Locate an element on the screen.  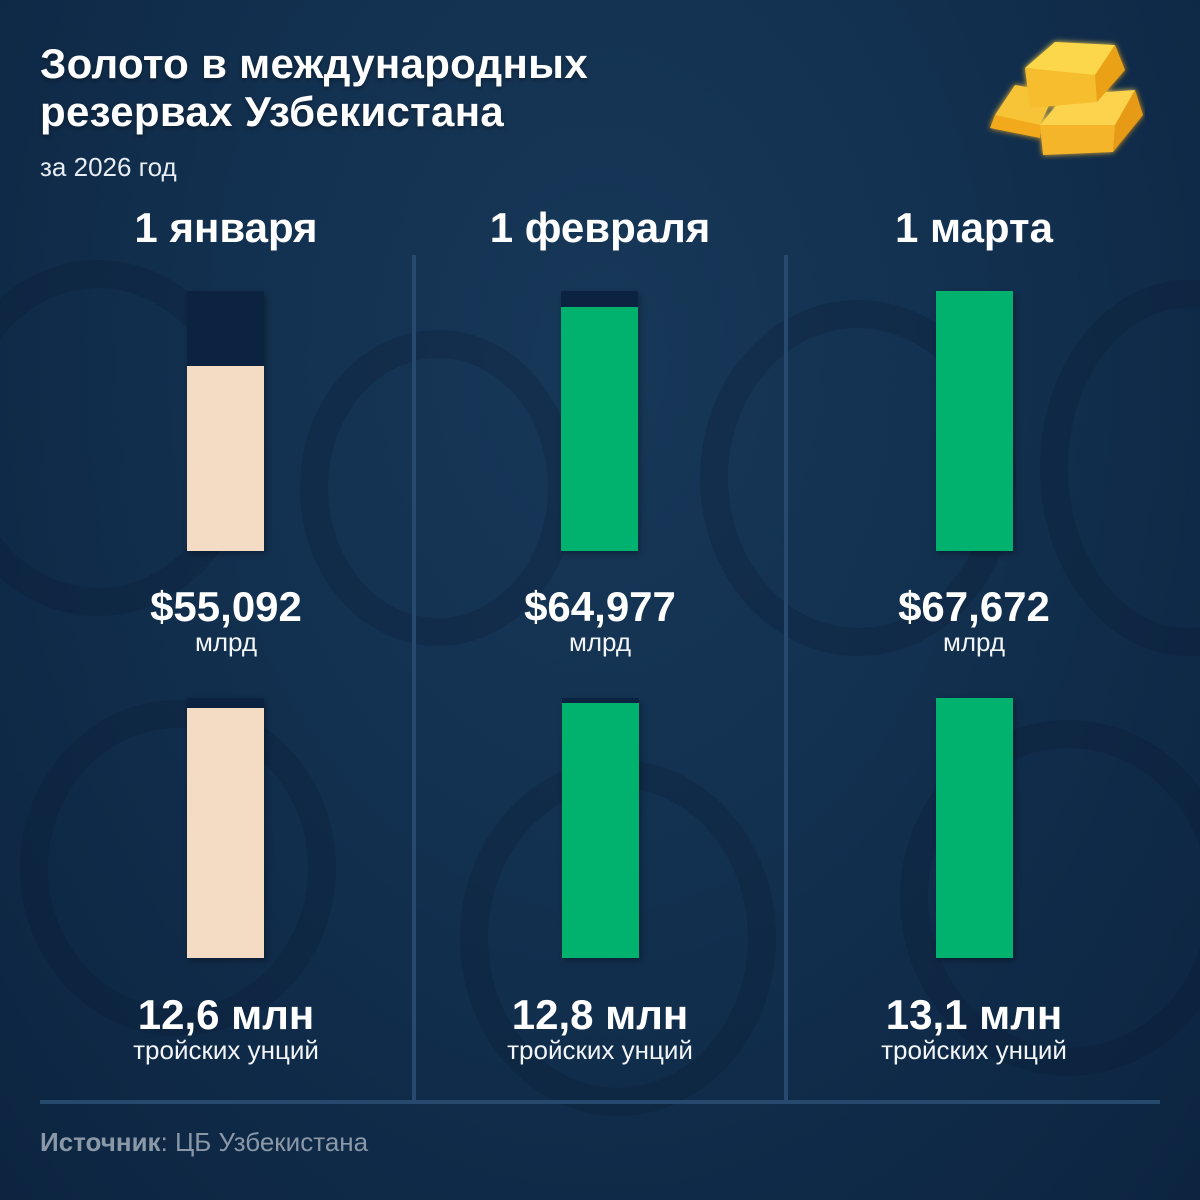
column-date: 1 января is located at coordinates (226, 227).